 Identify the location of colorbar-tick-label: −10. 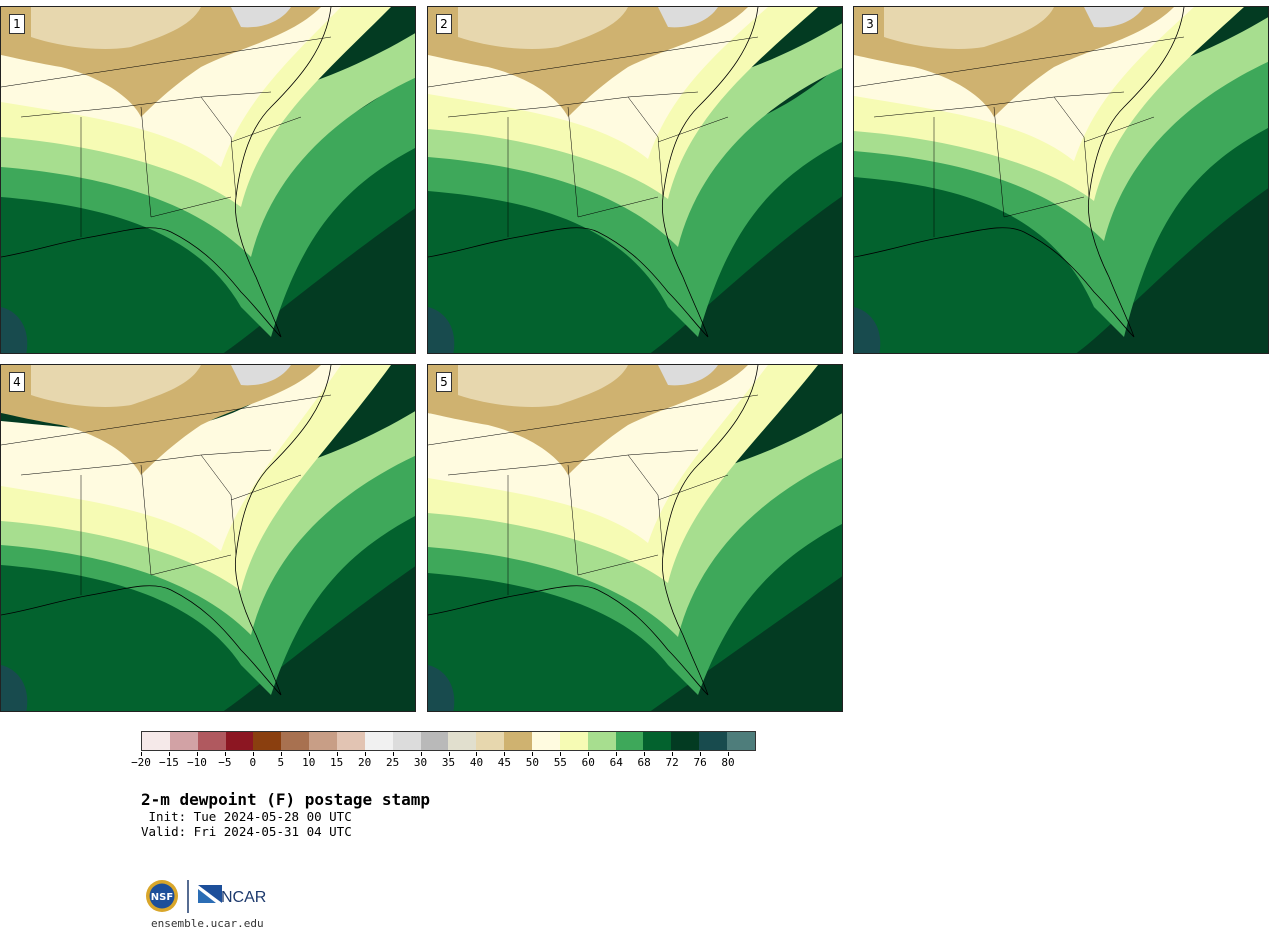
(196, 762).